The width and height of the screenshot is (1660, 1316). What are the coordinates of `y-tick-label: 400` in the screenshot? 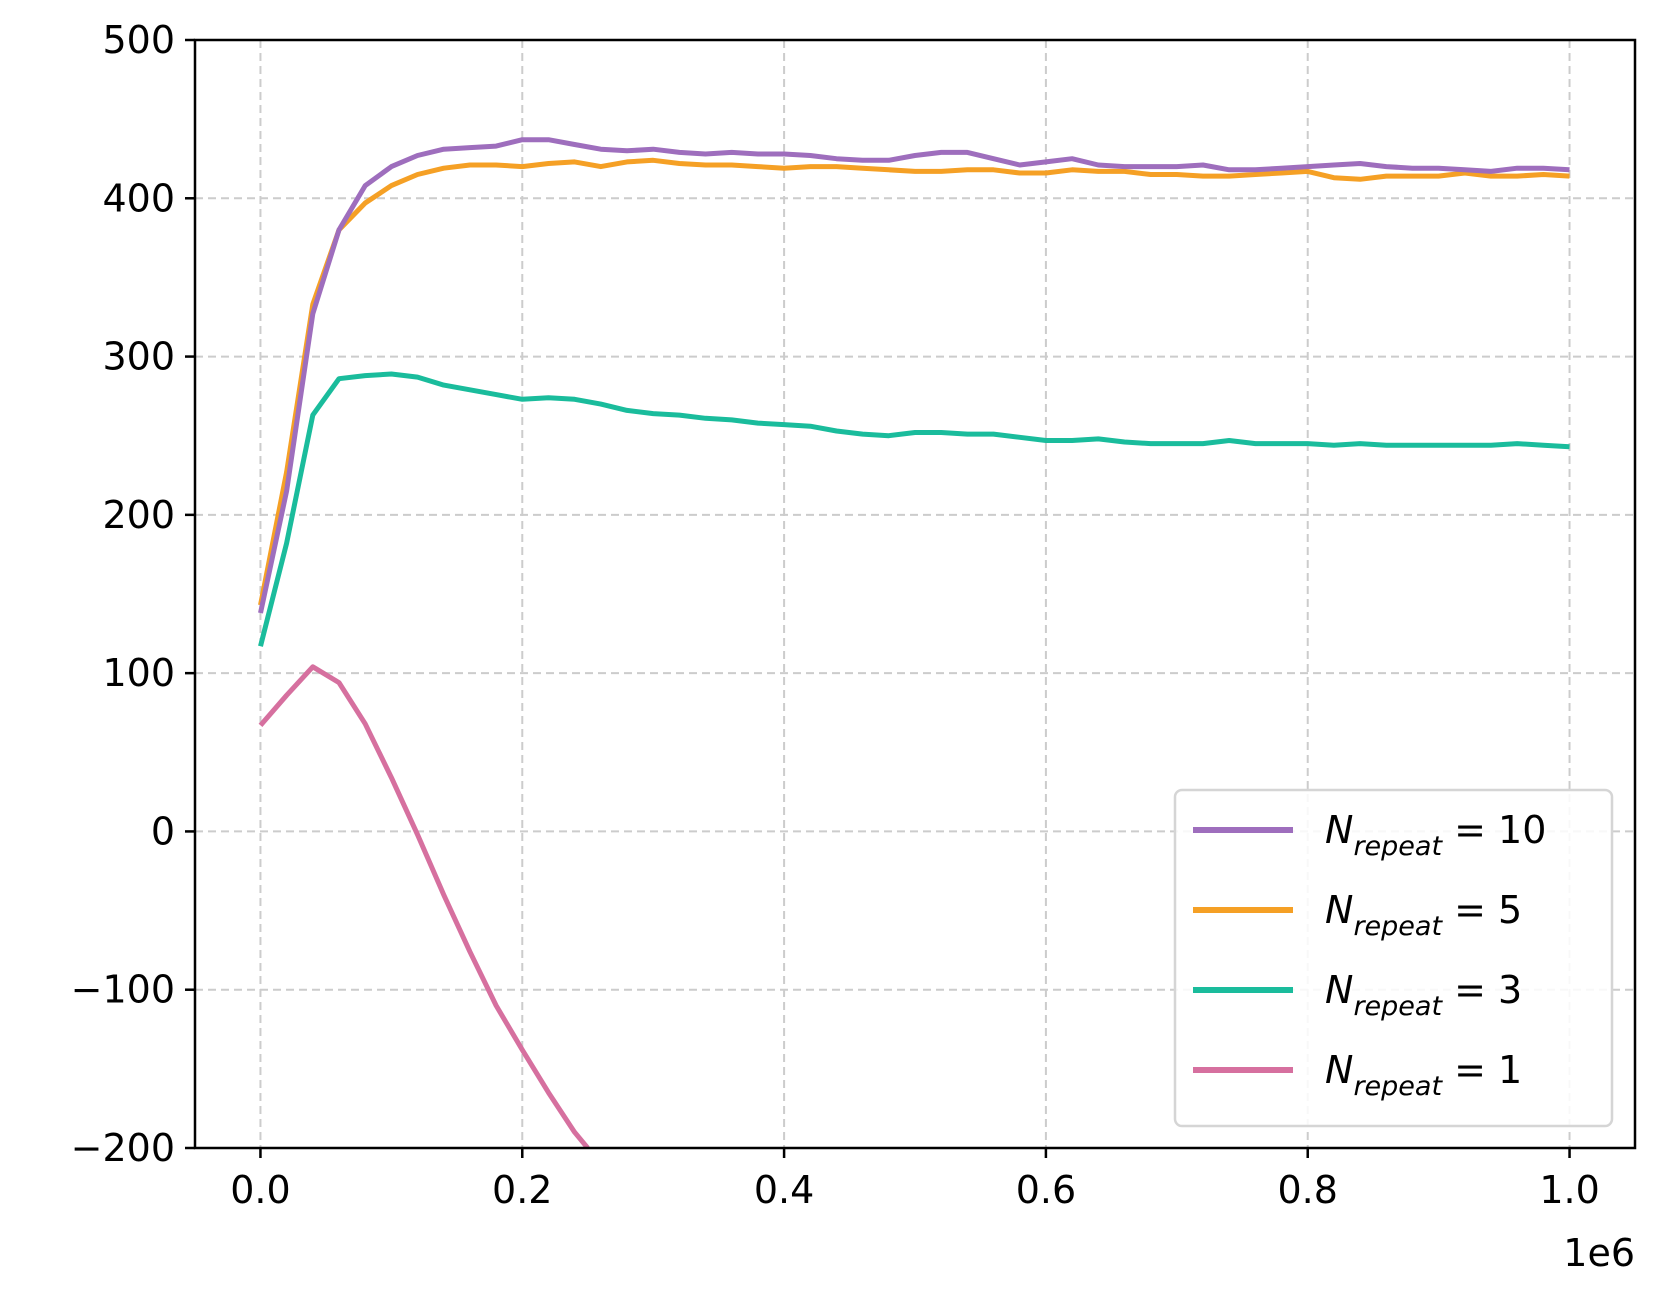 It's located at (138, 198).